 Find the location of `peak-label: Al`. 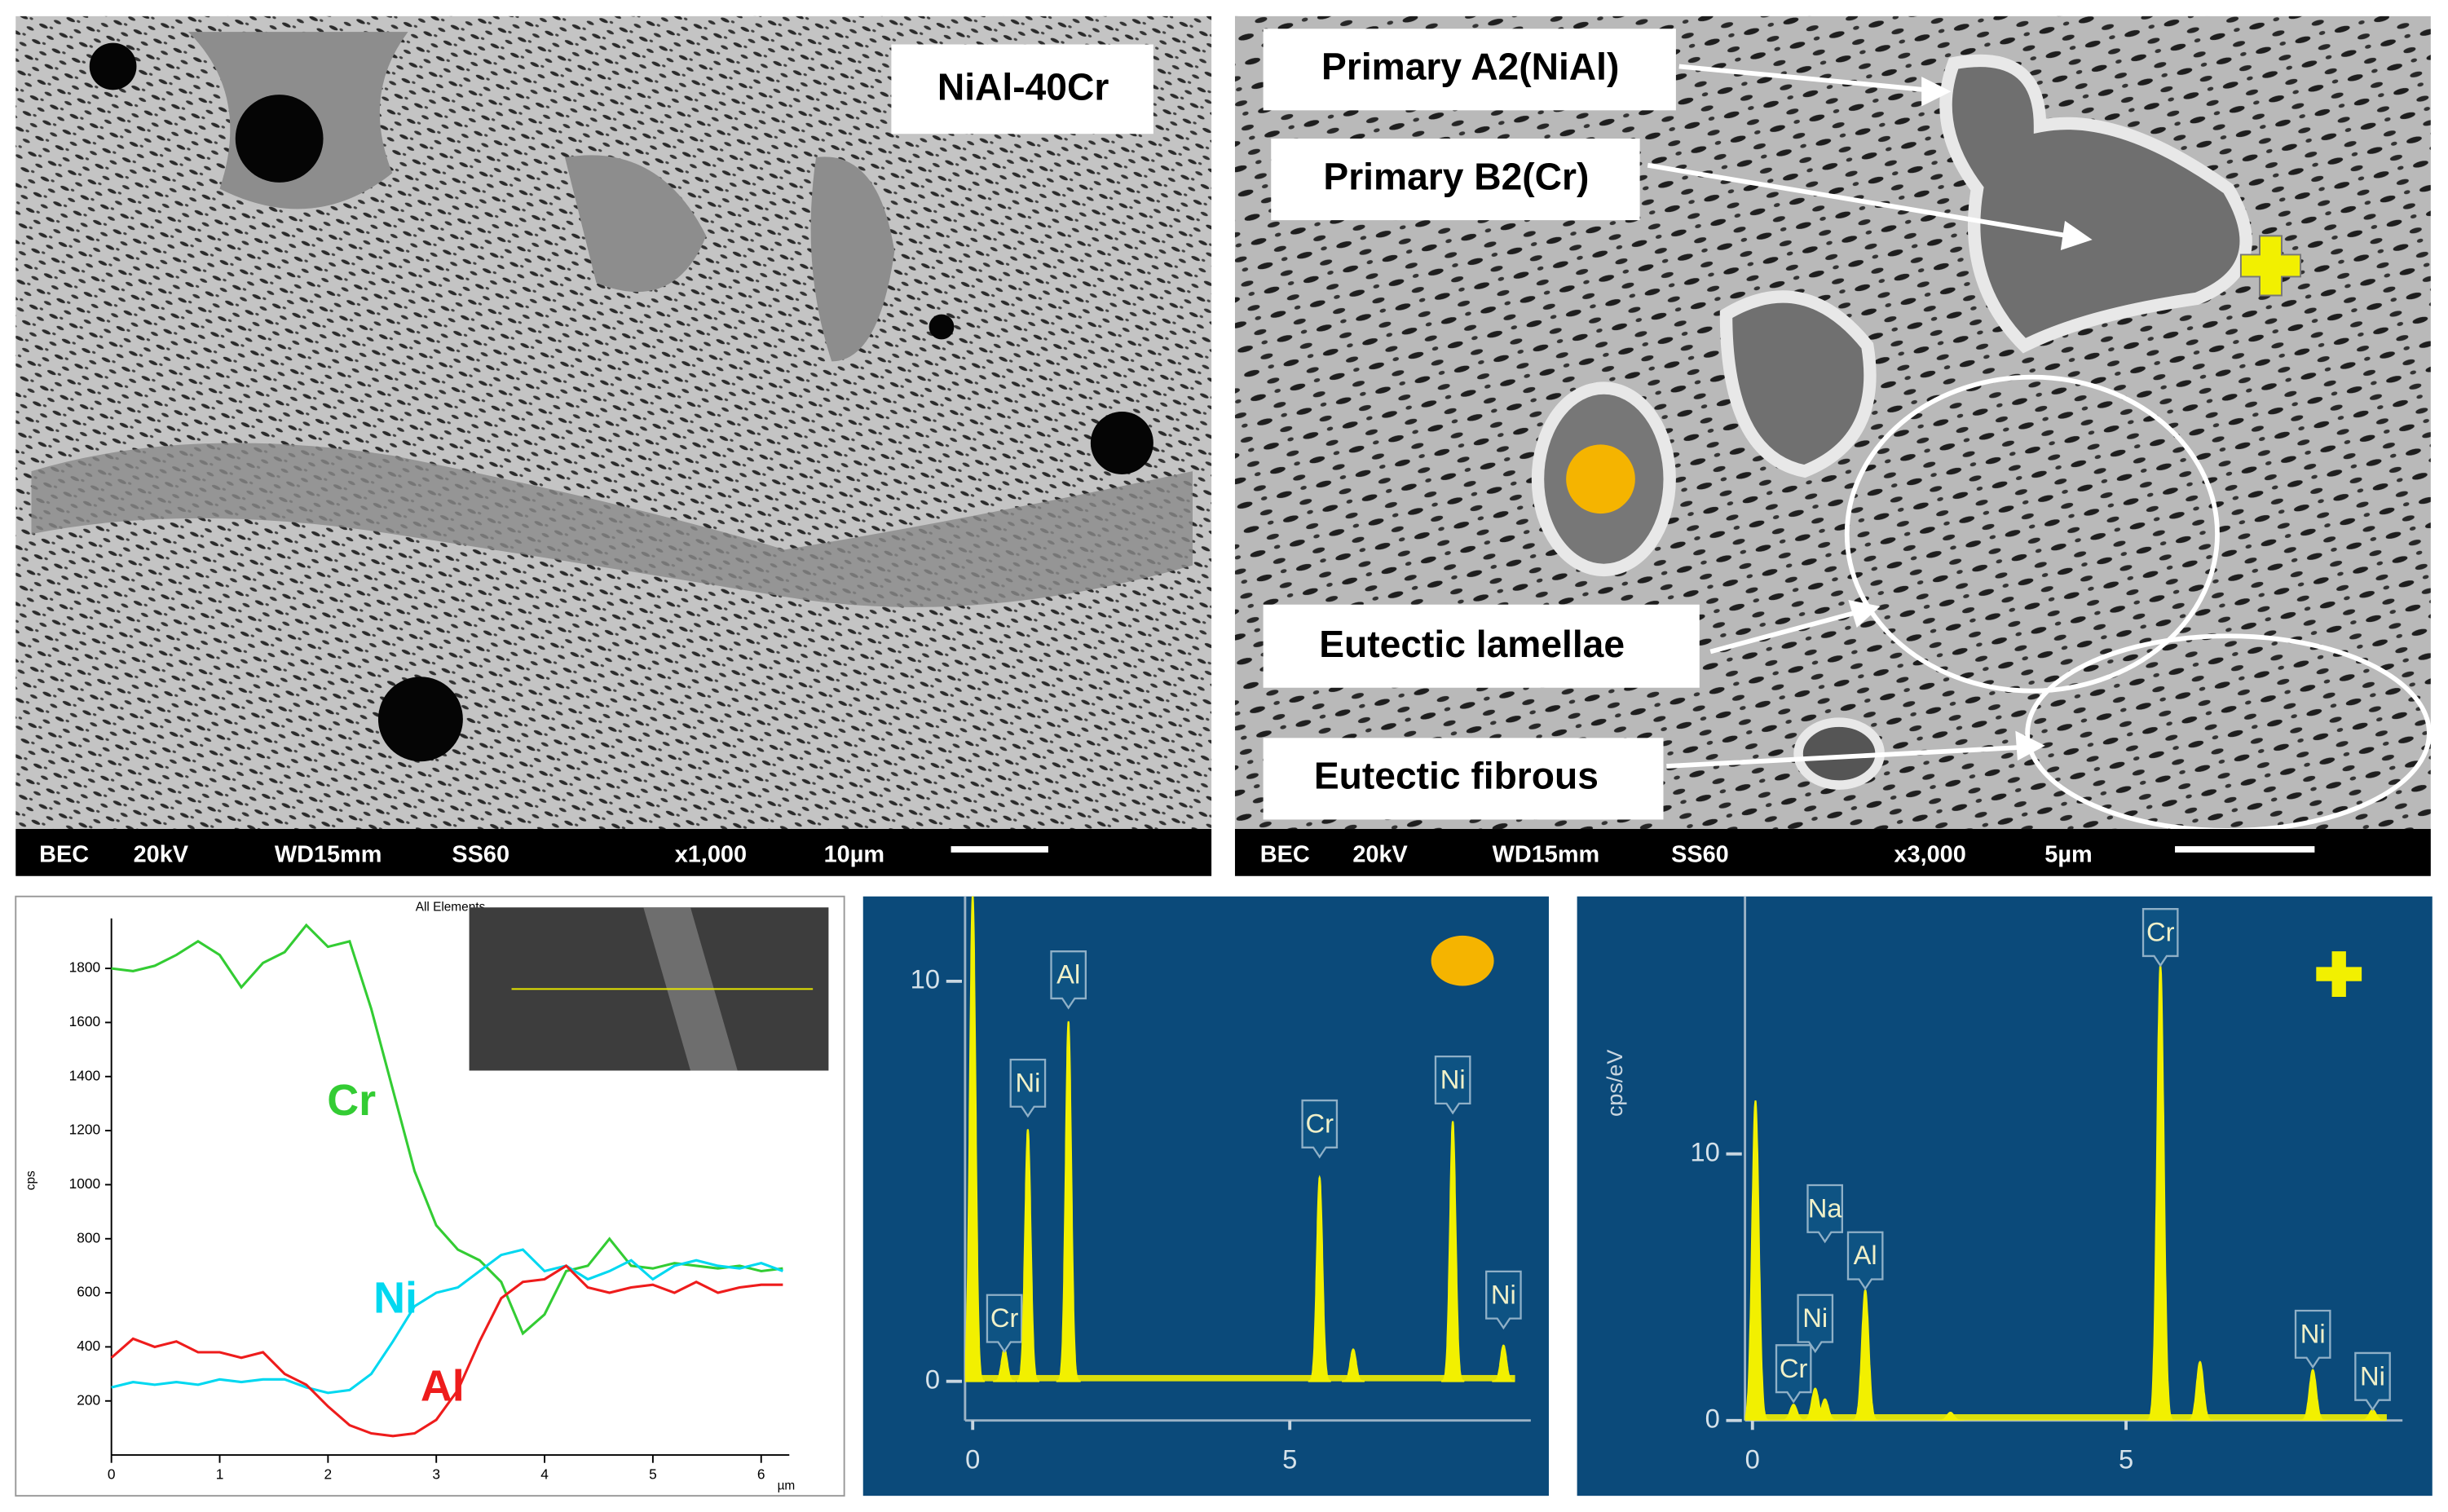

peak-label: Al is located at coordinates (1068, 974).